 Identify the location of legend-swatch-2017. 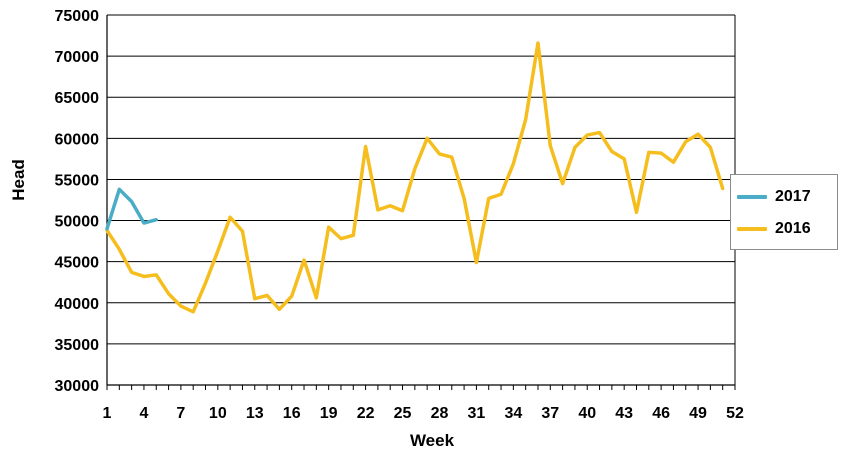
(752, 197).